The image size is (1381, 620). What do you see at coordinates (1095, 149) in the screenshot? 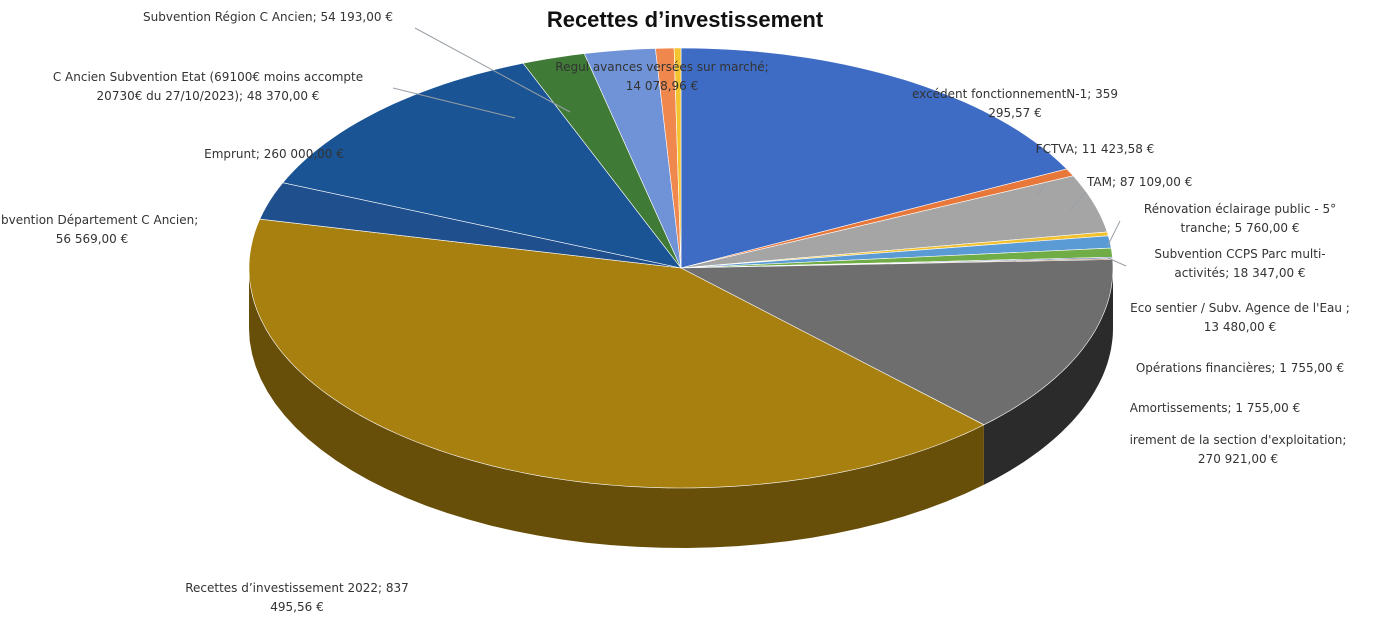
I see `slice-label-1: FCTVA; 11 423,58 €` at bounding box center [1095, 149].